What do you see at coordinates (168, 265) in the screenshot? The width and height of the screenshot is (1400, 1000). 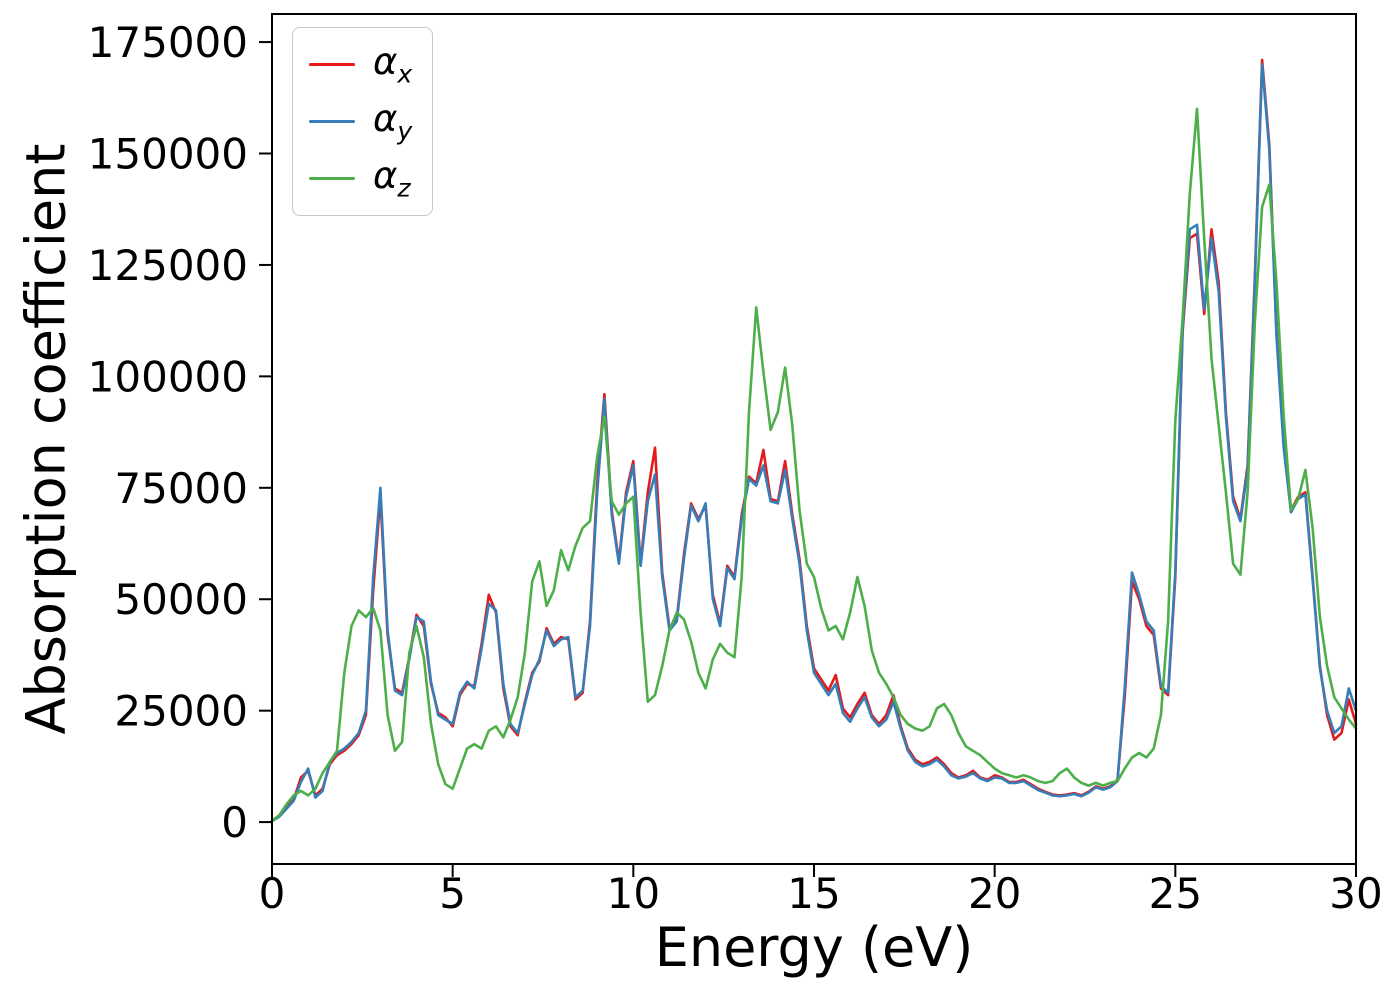 I see `y-tick-label: 125000` at bounding box center [168, 265].